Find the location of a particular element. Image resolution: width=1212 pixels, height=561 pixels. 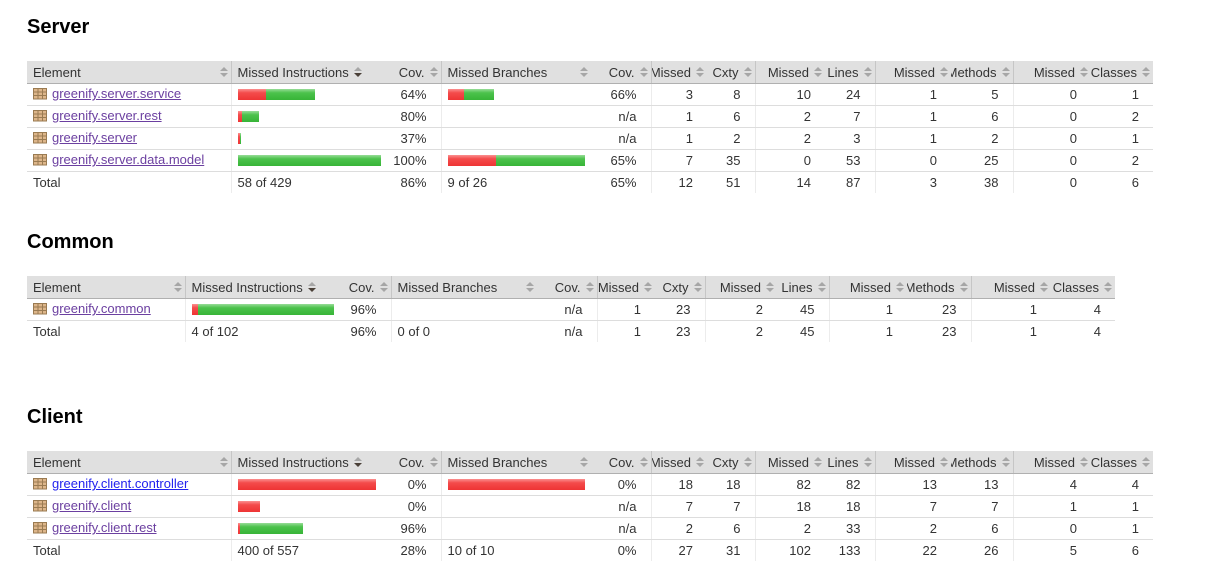

missed-lines-value: 2 is located at coordinates (790, 117).